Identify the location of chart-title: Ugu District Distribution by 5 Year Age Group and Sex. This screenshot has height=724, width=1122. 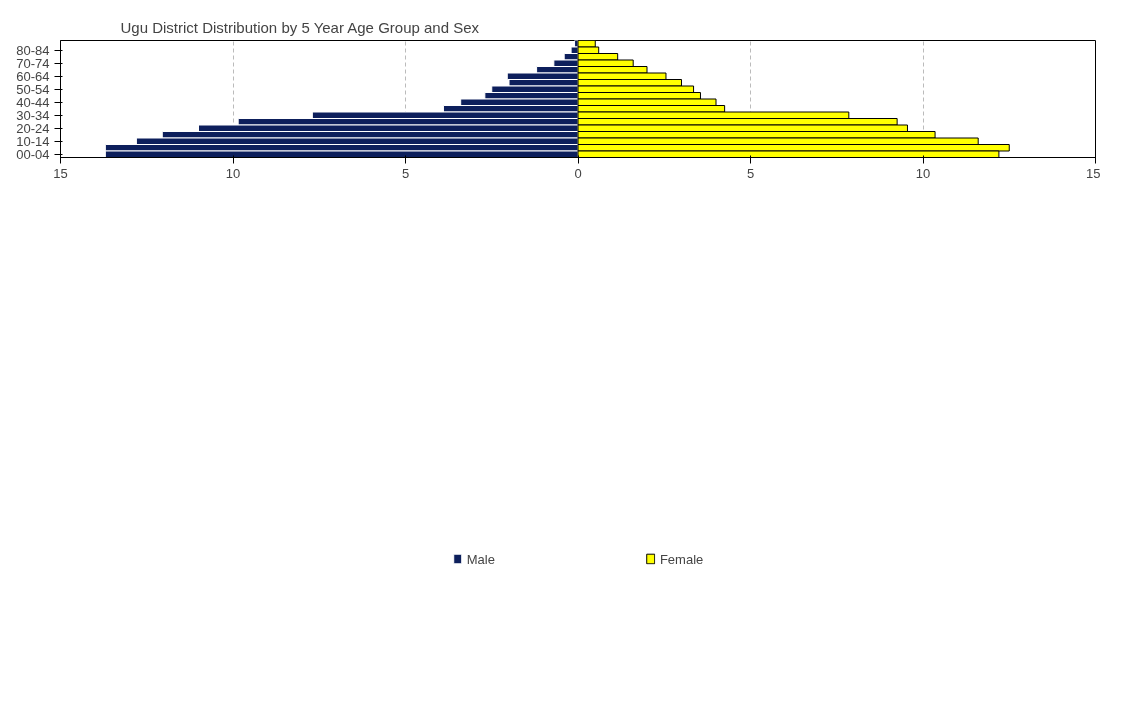
(300, 27).